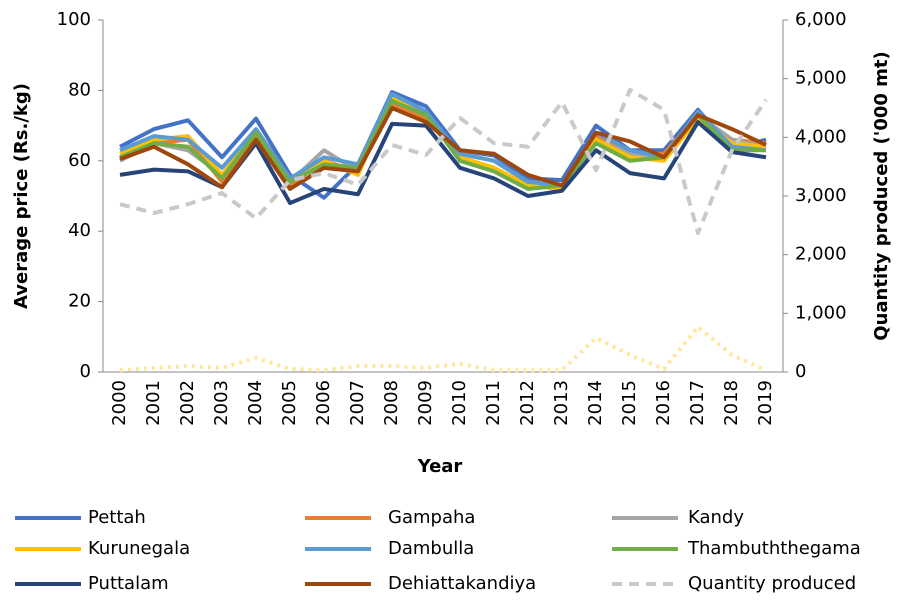  I want to click on x-tick-label: 2001, so click(153, 403).